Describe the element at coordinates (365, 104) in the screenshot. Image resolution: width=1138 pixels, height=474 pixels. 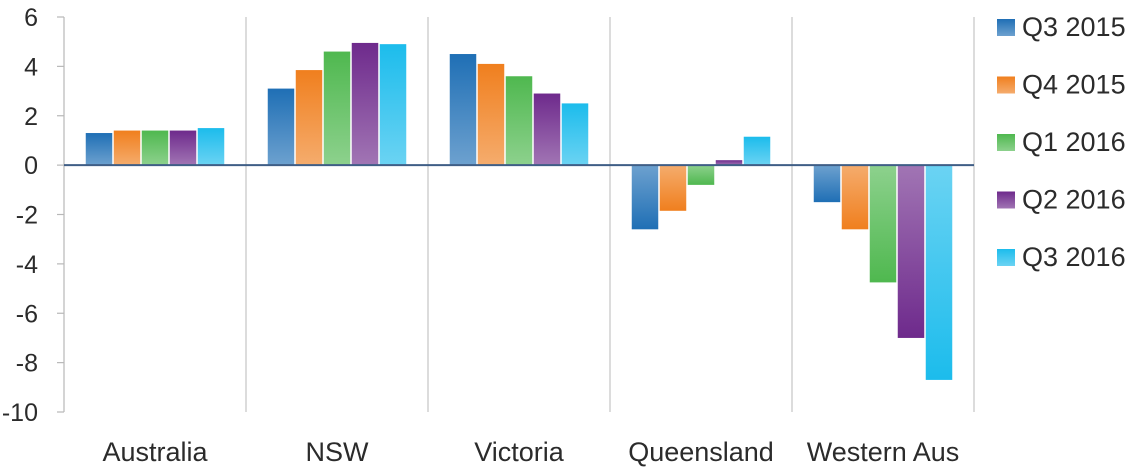
I see `bar-nsw-q2-2016` at that location.